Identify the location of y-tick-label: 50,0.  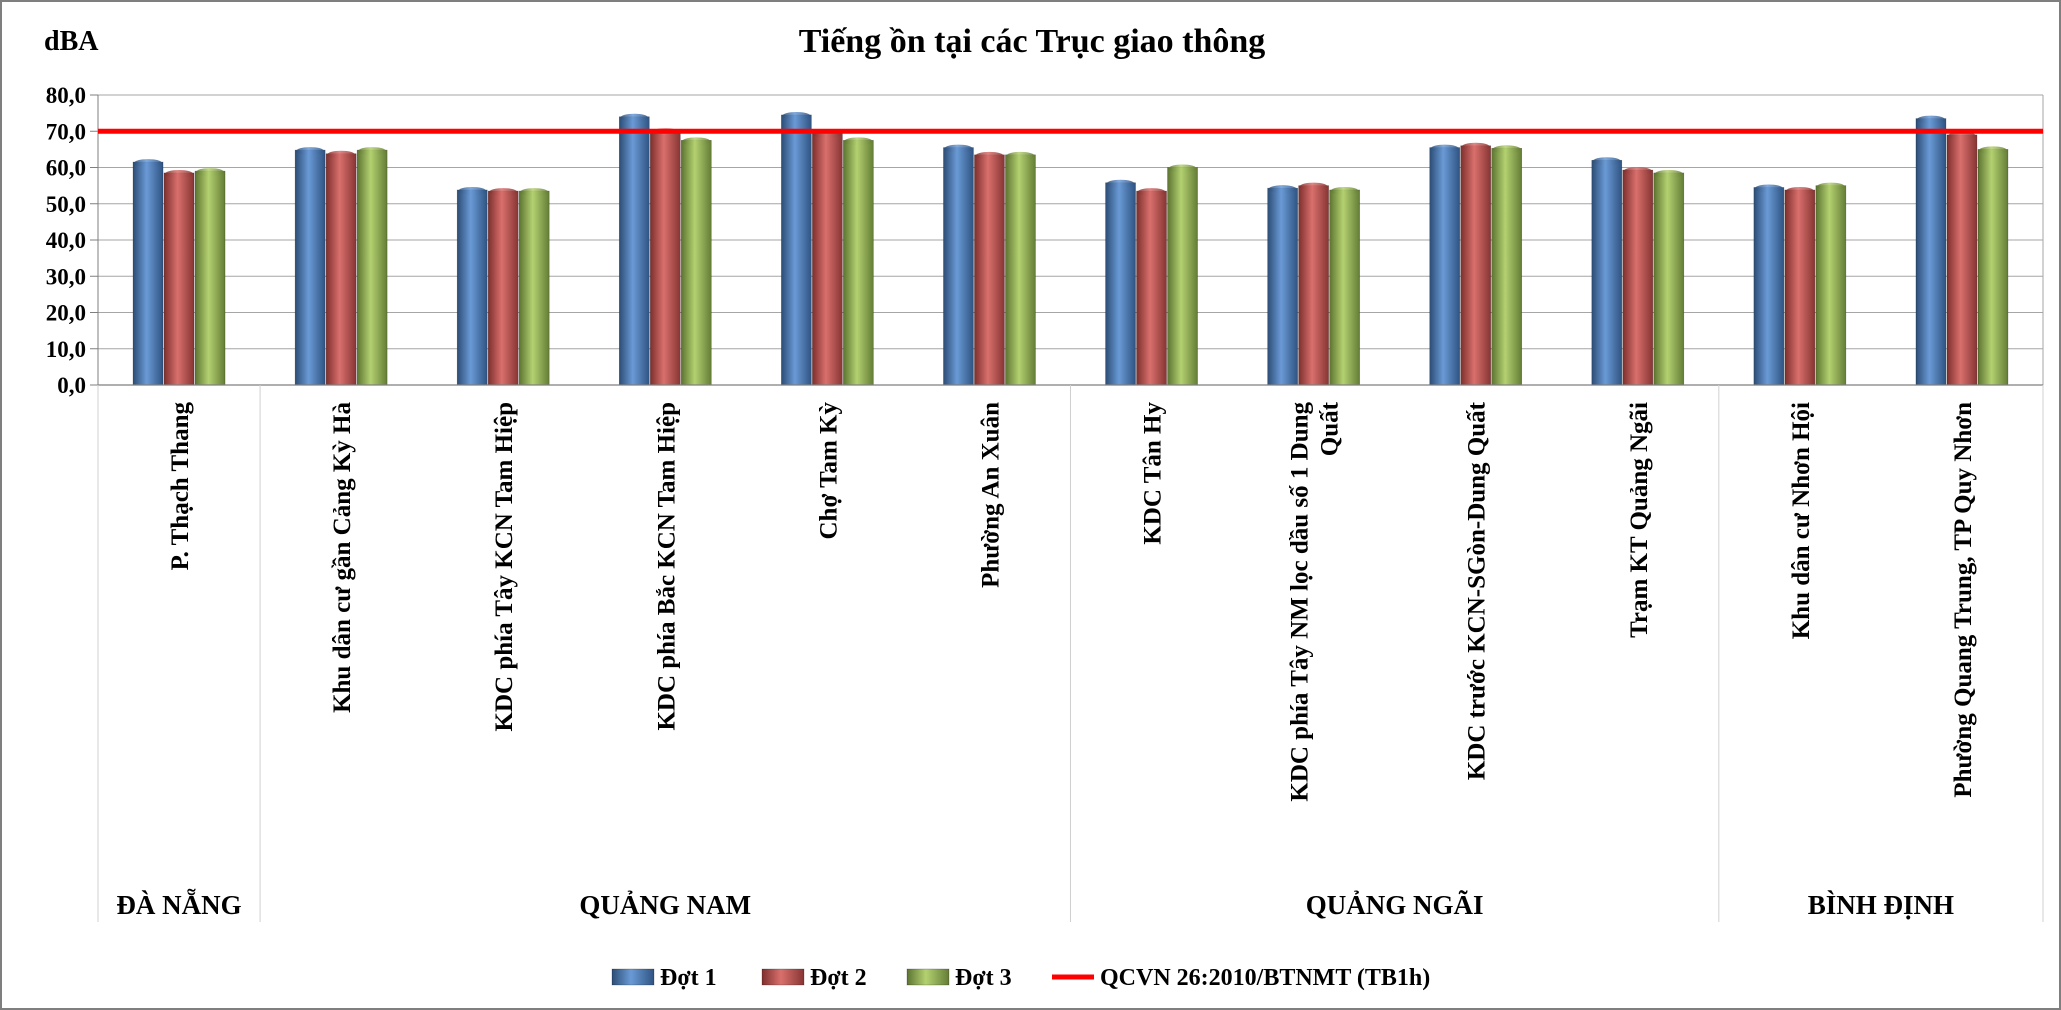
(66, 204).